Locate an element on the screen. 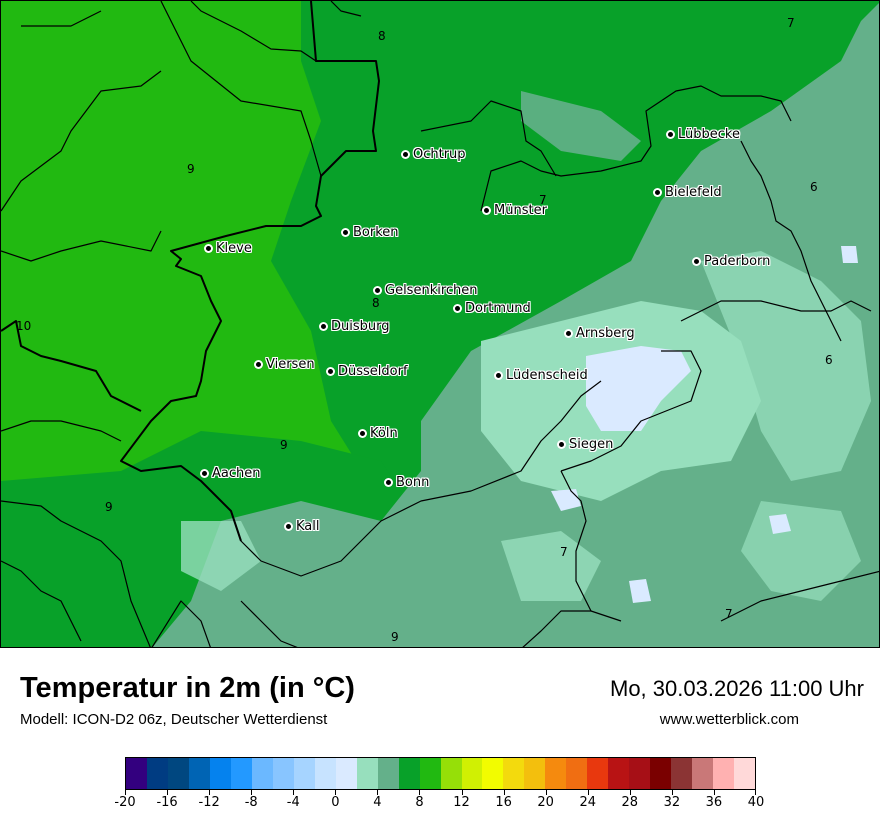 This screenshot has width=880, height=830. tick-label: -8 is located at coordinates (251, 802).